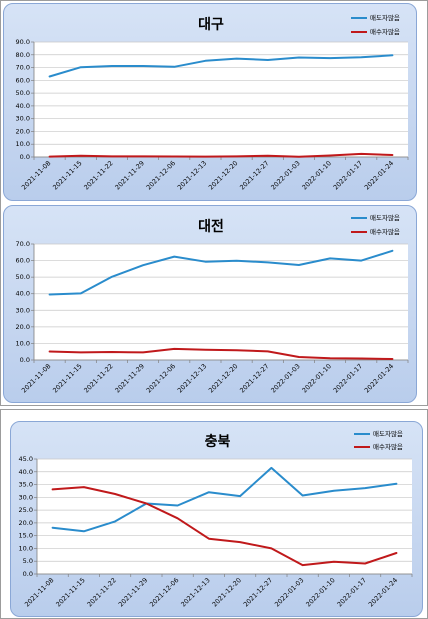 This screenshot has width=428, height=619. Describe the element at coordinates (26, 536) in the screenshot. I see `y-tick-label: 15.0` at that location.